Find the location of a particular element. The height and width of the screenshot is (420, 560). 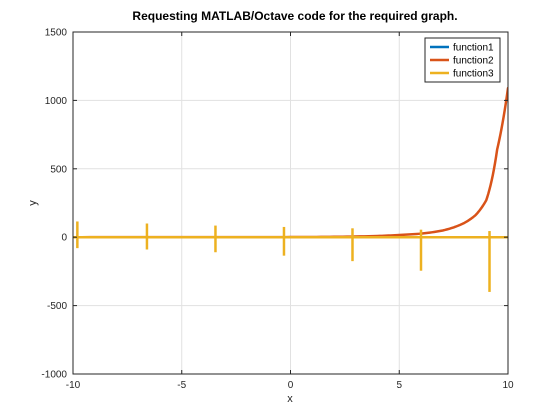

legend: function1 function2 function3 is located at coordinates (462, 60).